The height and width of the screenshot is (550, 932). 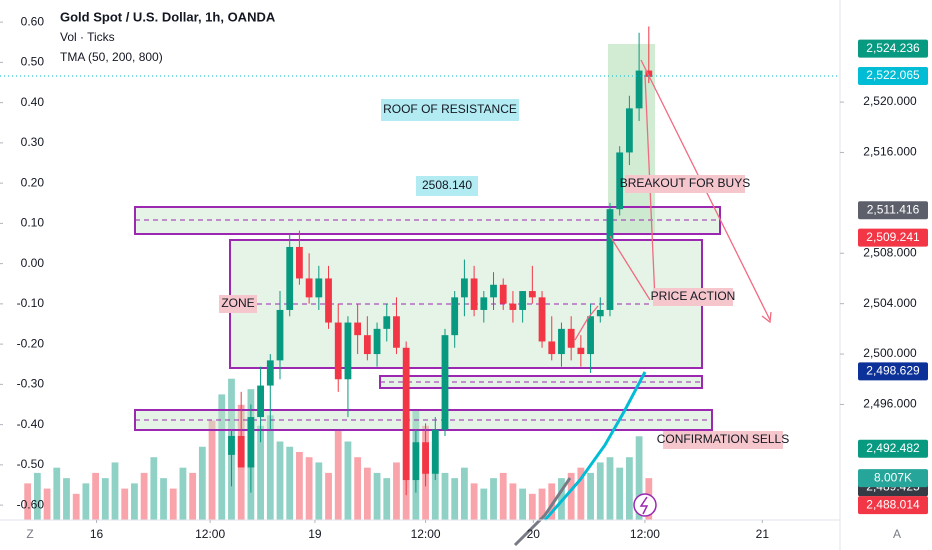 I want to click on y2-tick-label: 0.60, so click(x=33, y=21).